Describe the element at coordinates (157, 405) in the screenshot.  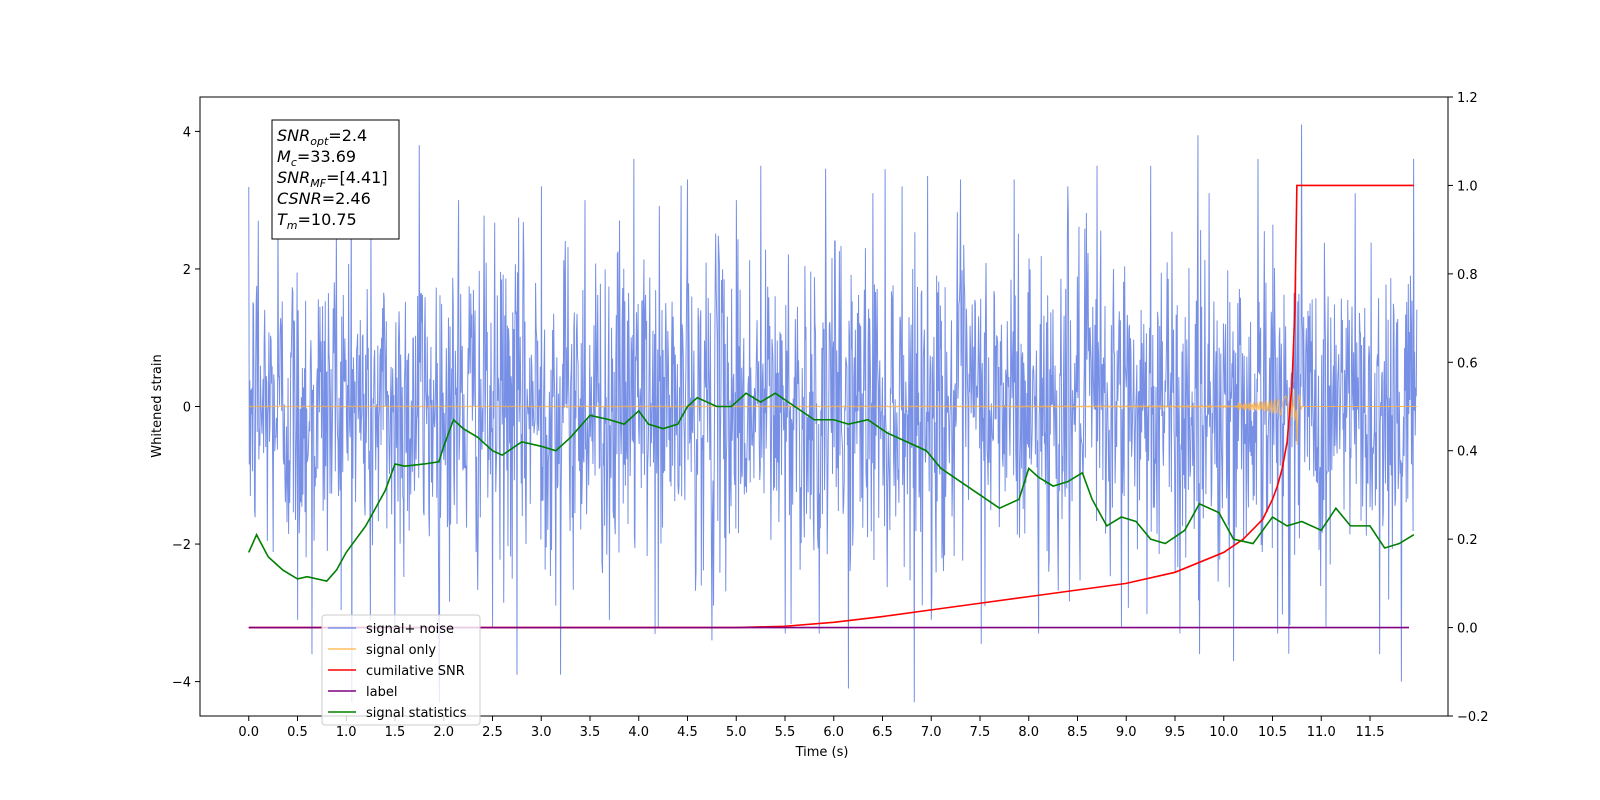
I see `y-axis-title: Whitened strain` at that location.